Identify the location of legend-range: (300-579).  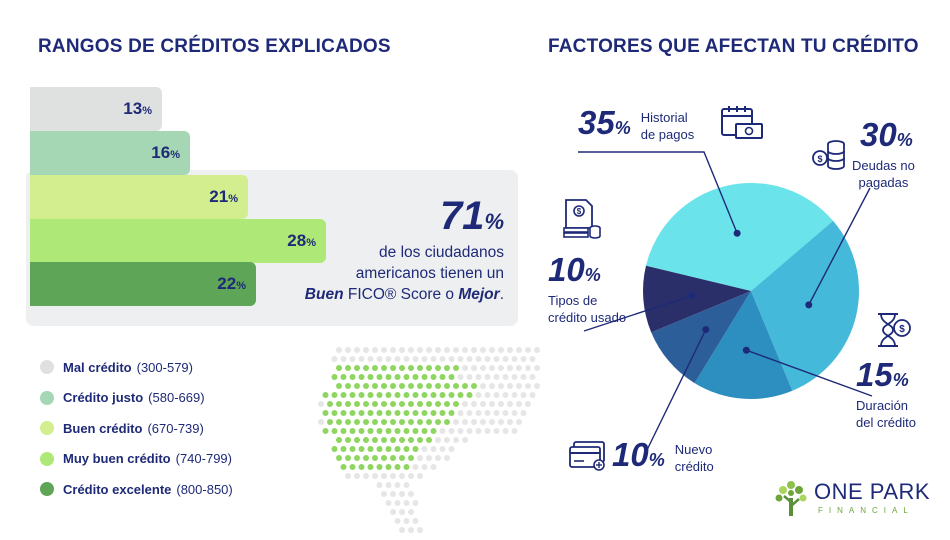
(164, 367).